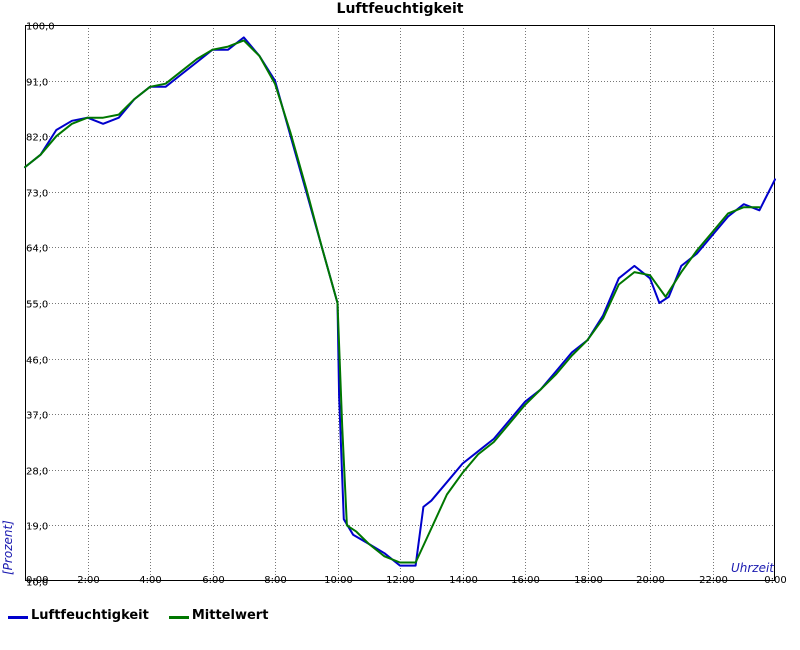 The image size is (800, 650). What do you see at coordinates (37, 416) in the screenshot?
I see `y-tick-label: 37,0` at bounding box center [37, 416].